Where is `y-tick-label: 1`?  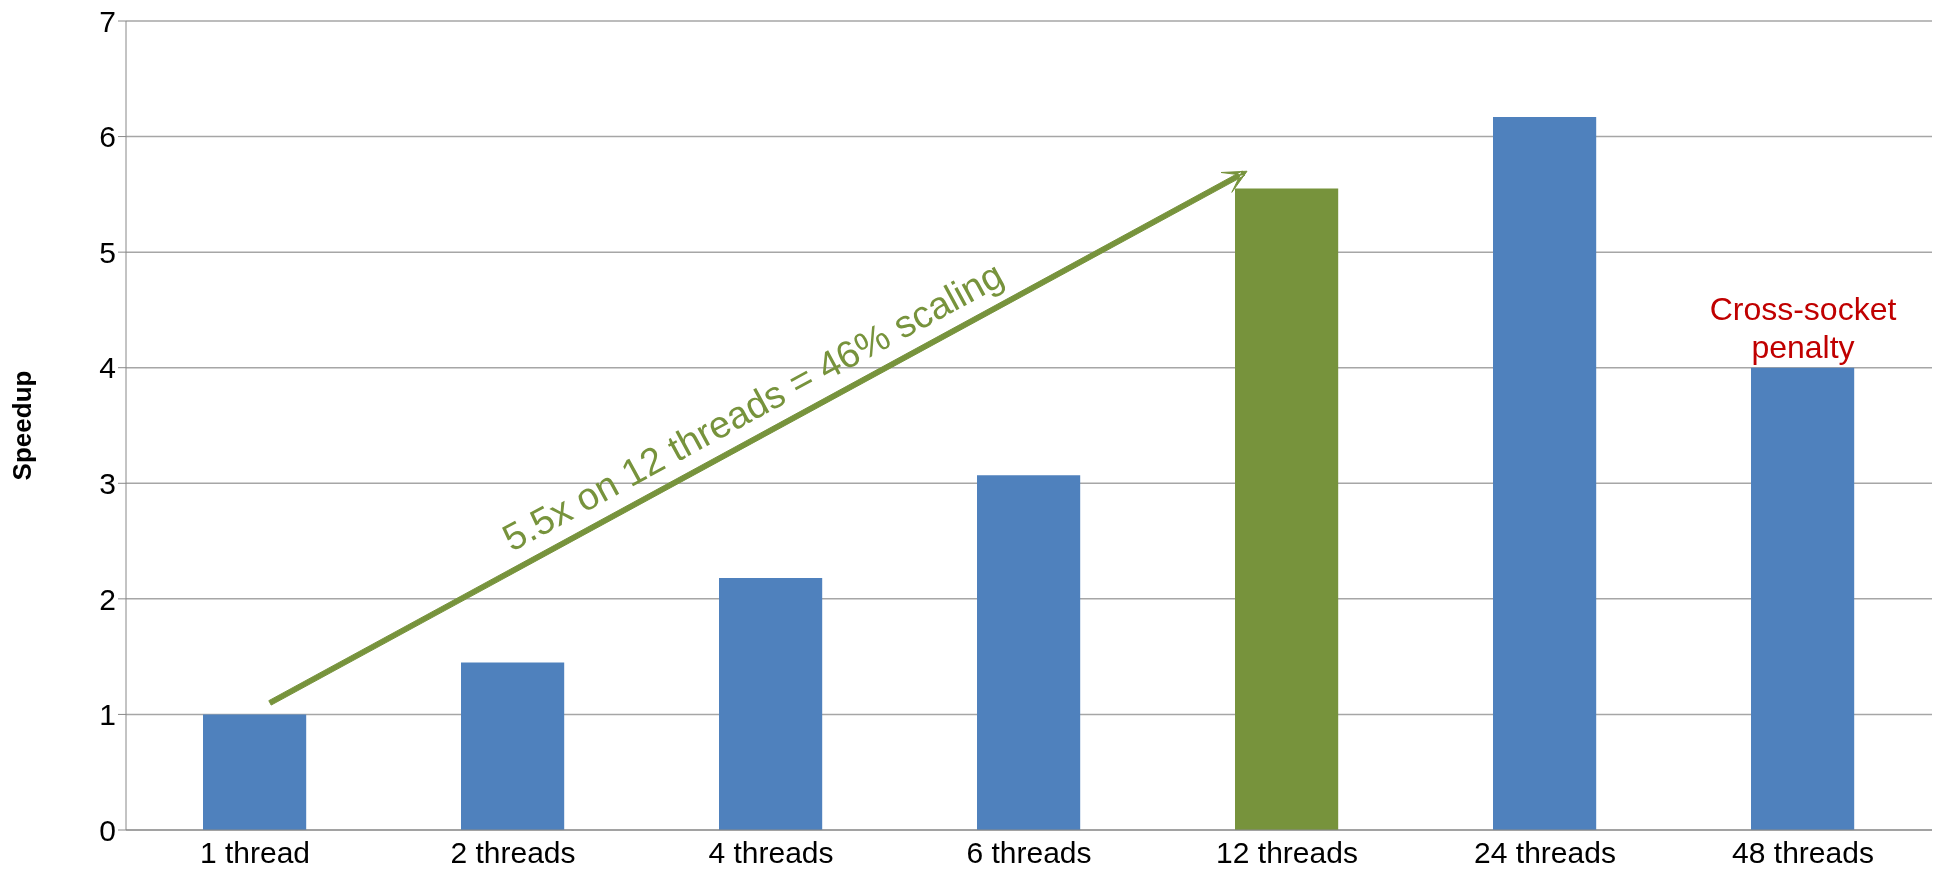
y-tick-label: 1 is located at coordinates (107, 715).